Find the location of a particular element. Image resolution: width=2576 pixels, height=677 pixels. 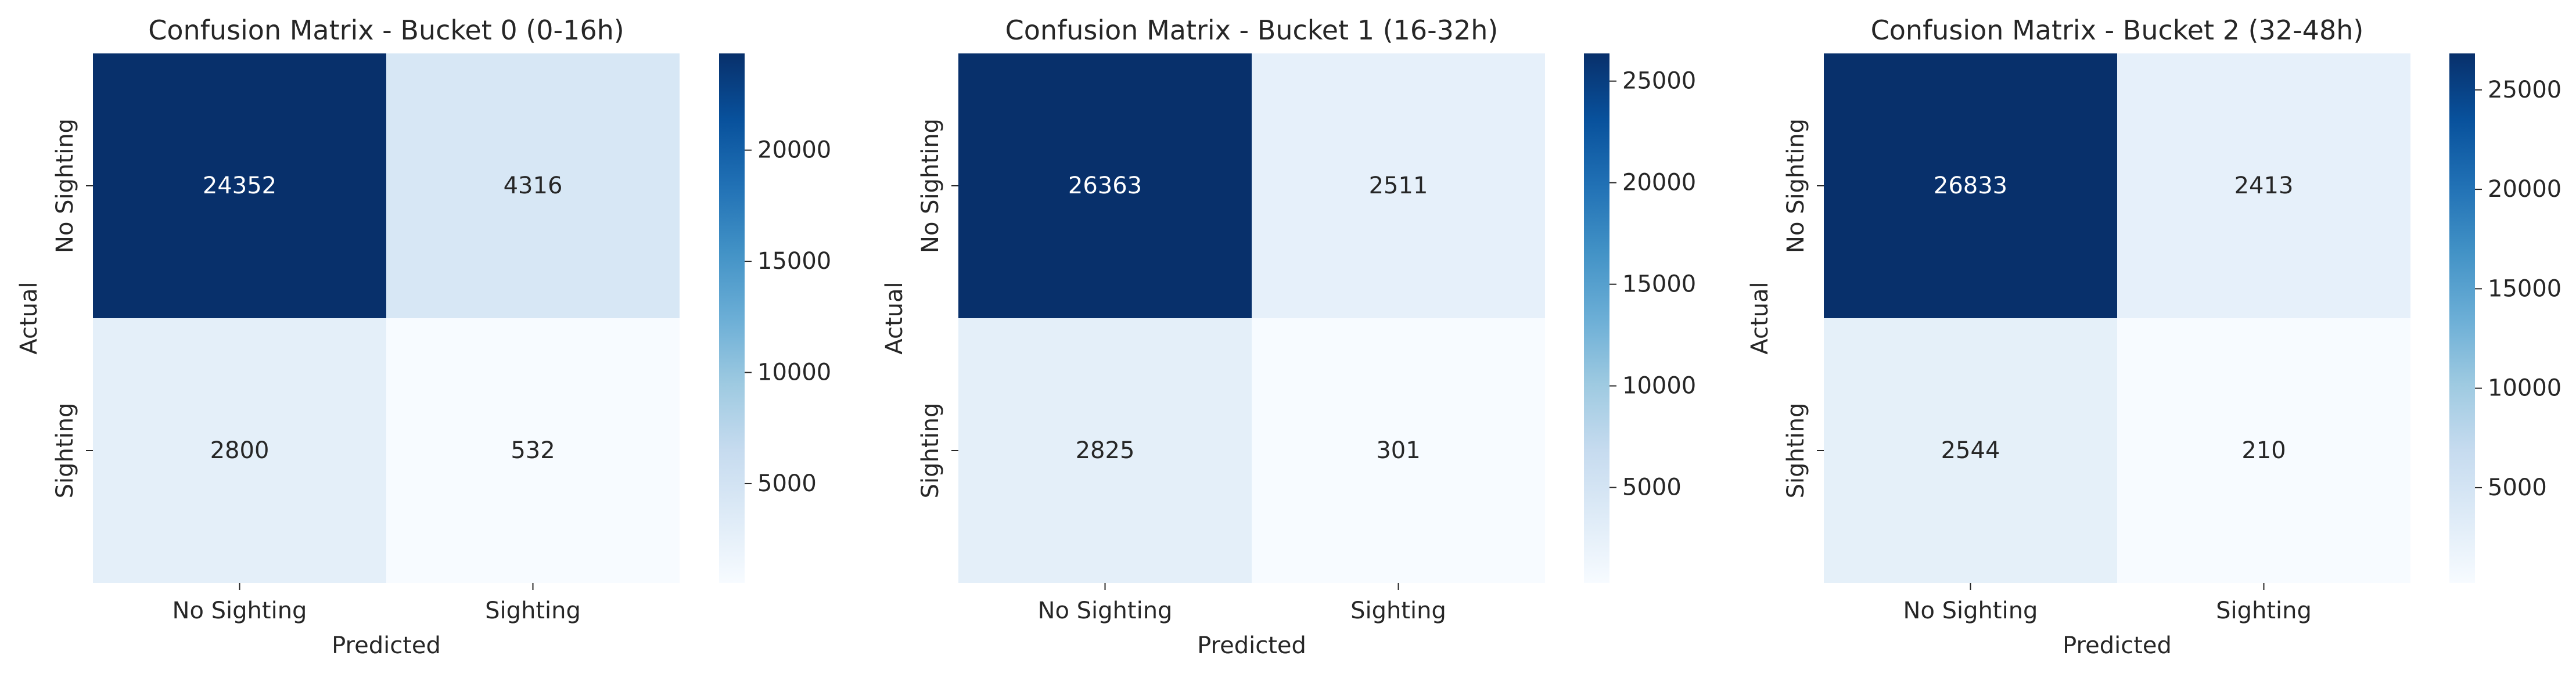

cell-value-label: 2544 is located at coordinates (1970, 450).